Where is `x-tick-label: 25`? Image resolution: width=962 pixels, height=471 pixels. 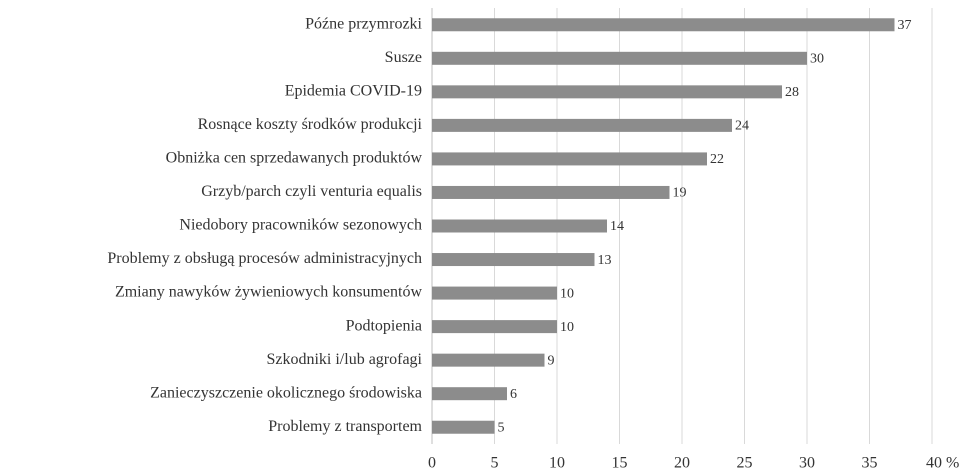
x-tick-label: 25 is located at coordinates (745, 463).